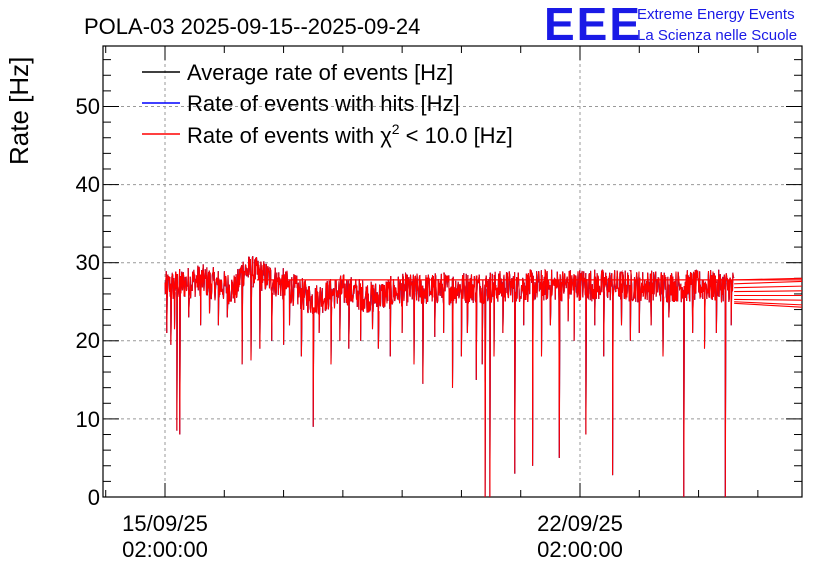  What do you see at coordinates (88, 184) in the screenshot?
I see `y-tick-label-40: 40` at bounding box center [88, 184].